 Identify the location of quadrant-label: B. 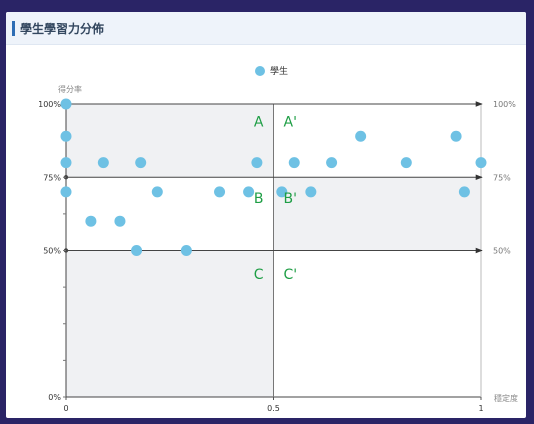
(259, 199).